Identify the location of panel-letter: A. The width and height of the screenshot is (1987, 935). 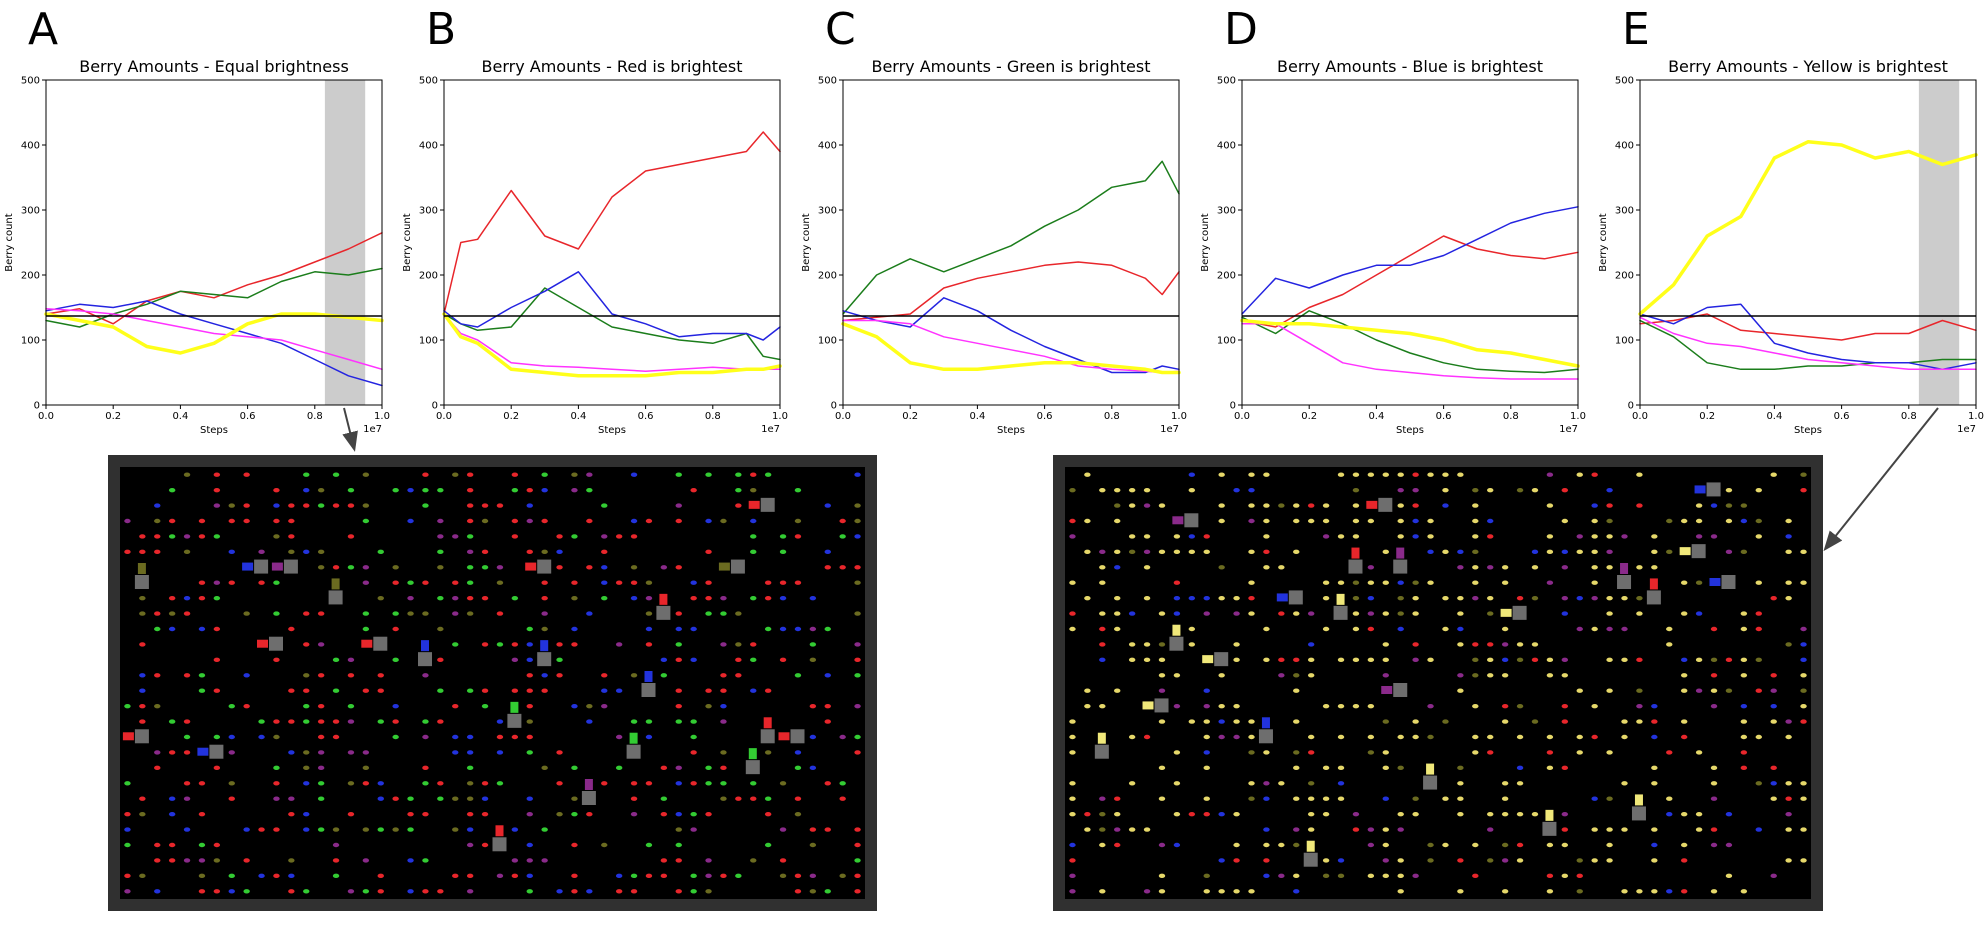
(43, 29).